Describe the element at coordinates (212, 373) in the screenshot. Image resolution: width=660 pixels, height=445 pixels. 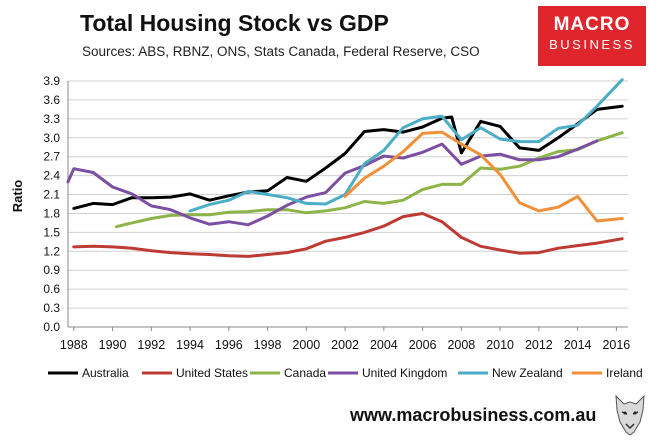
I see `legend-label: United States` at that location.